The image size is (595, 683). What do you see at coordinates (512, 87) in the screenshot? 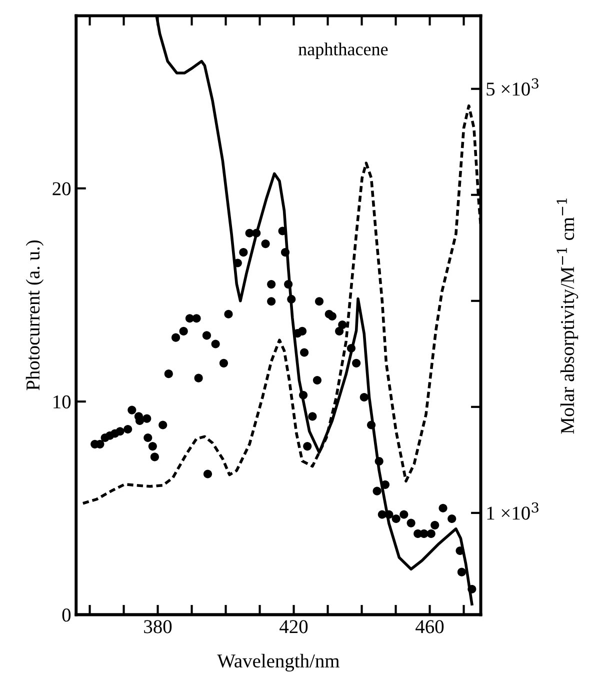
I see `y2-tick-label: 5 ×10$^{3}$` at bounding box center [512, 87].